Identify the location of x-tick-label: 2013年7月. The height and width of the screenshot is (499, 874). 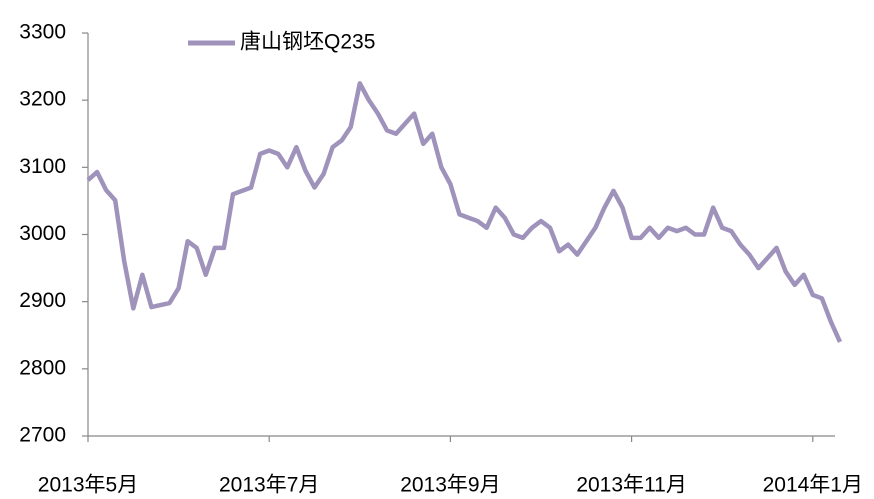
(269, 485).